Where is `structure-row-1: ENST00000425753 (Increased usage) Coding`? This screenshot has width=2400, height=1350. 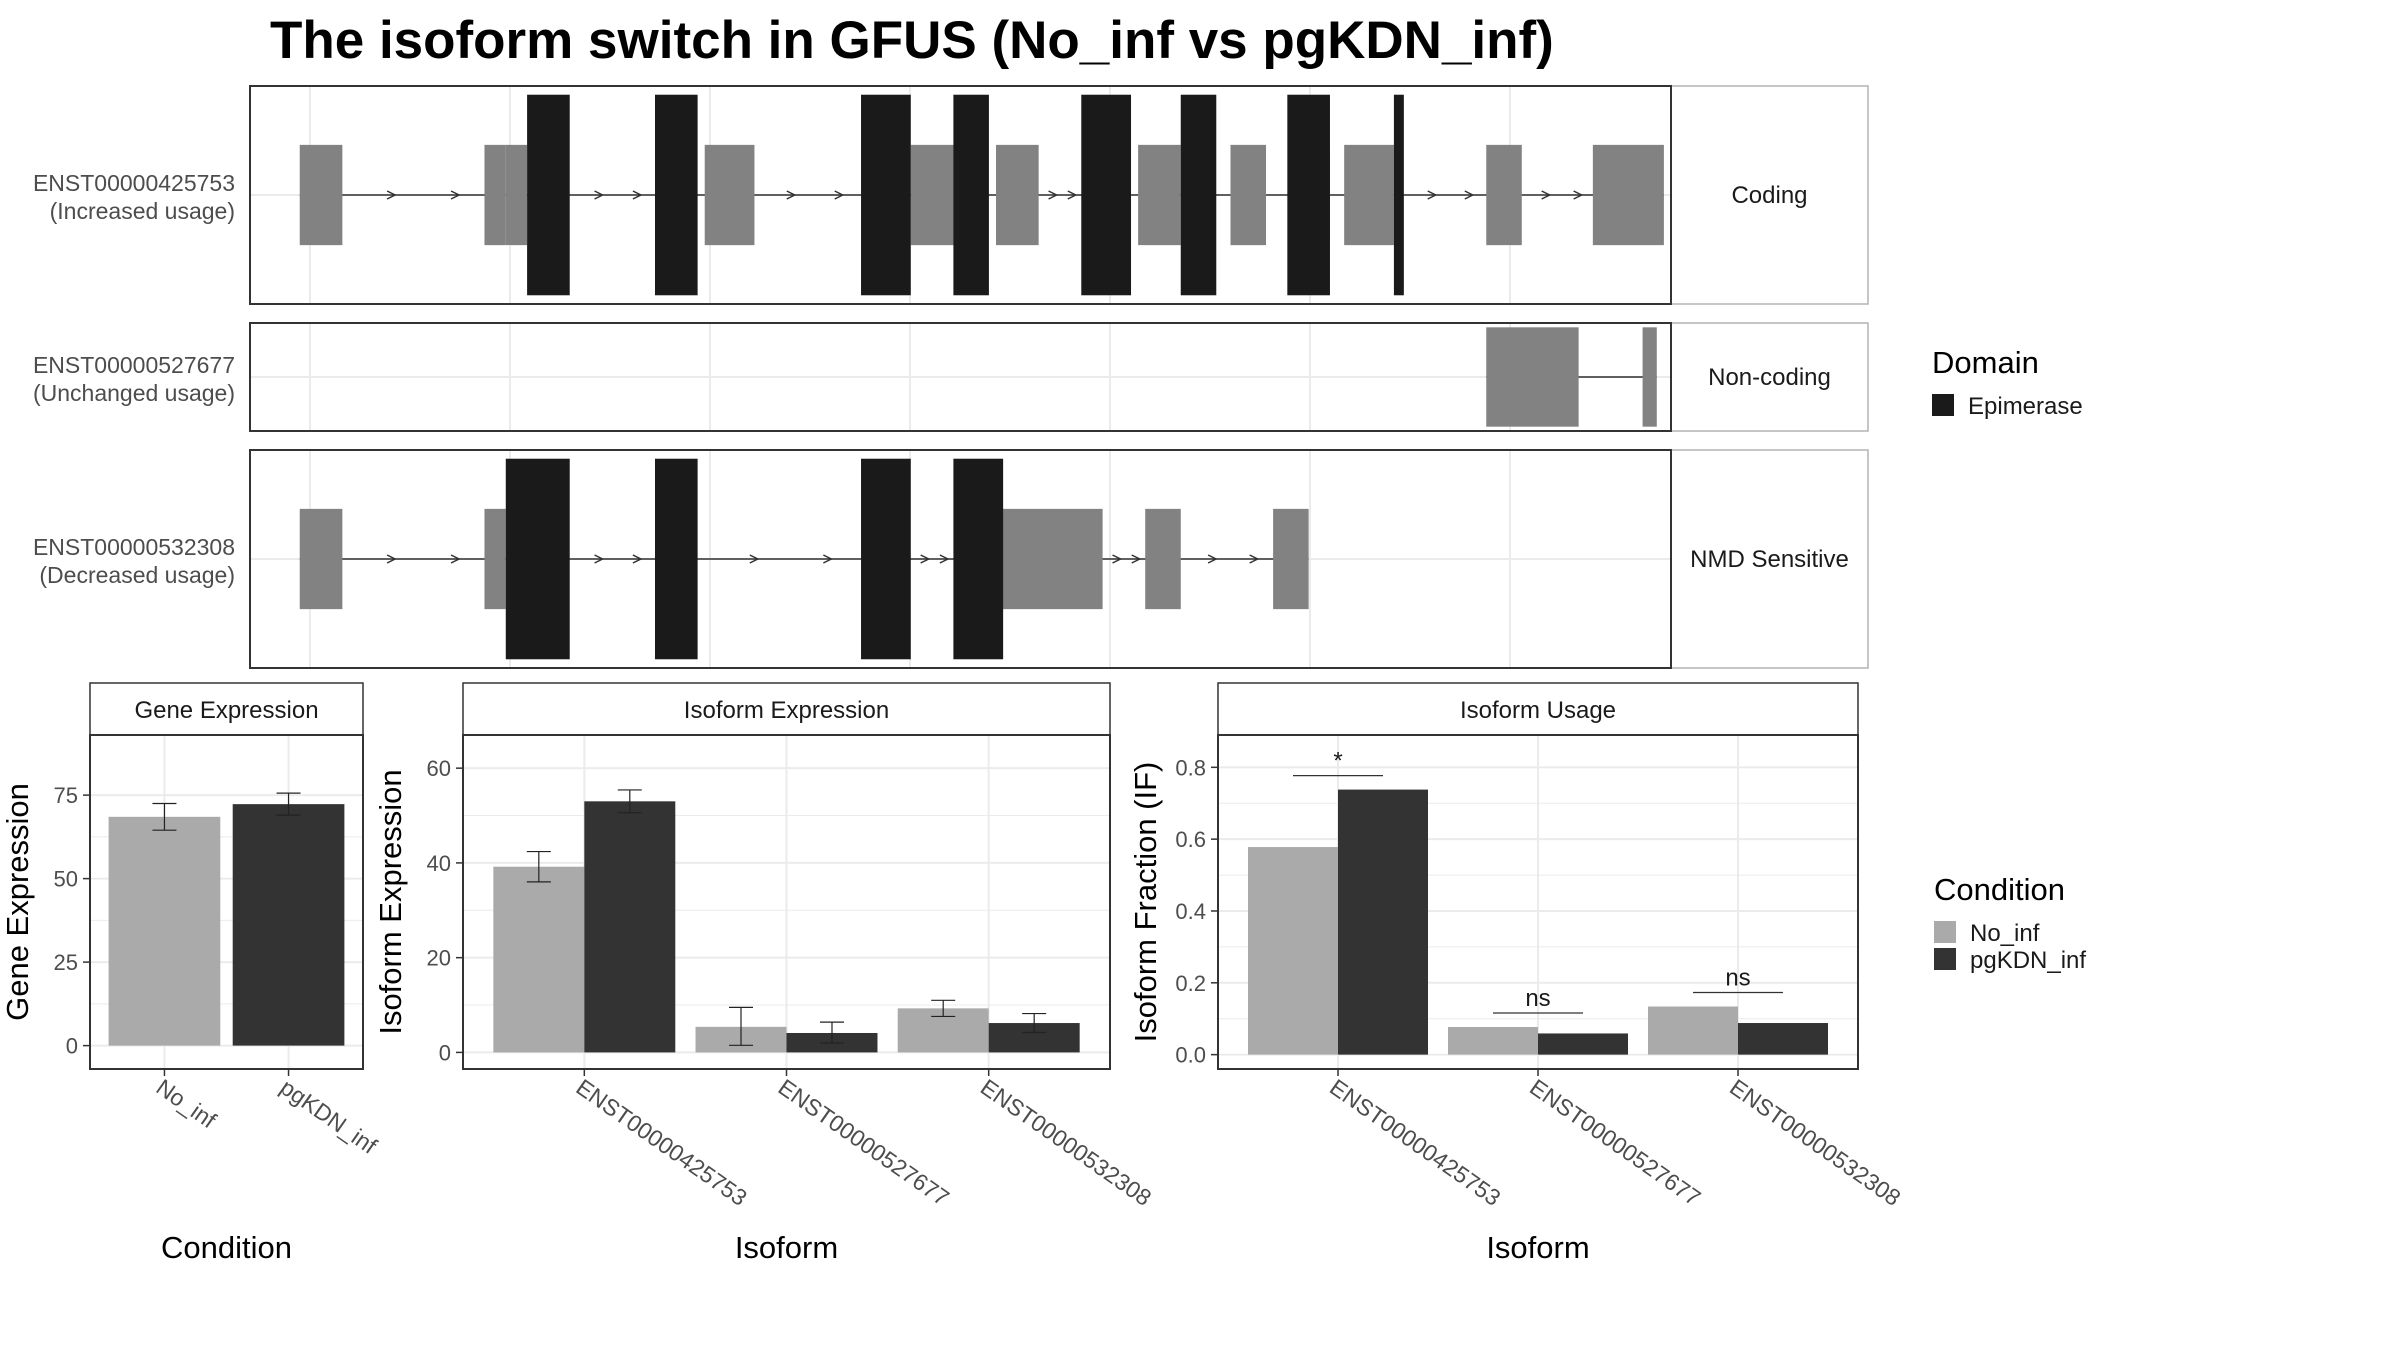 structure-row-1: ENST00000425753 (Increased usage) Coding is located at coordinates (951, 195).